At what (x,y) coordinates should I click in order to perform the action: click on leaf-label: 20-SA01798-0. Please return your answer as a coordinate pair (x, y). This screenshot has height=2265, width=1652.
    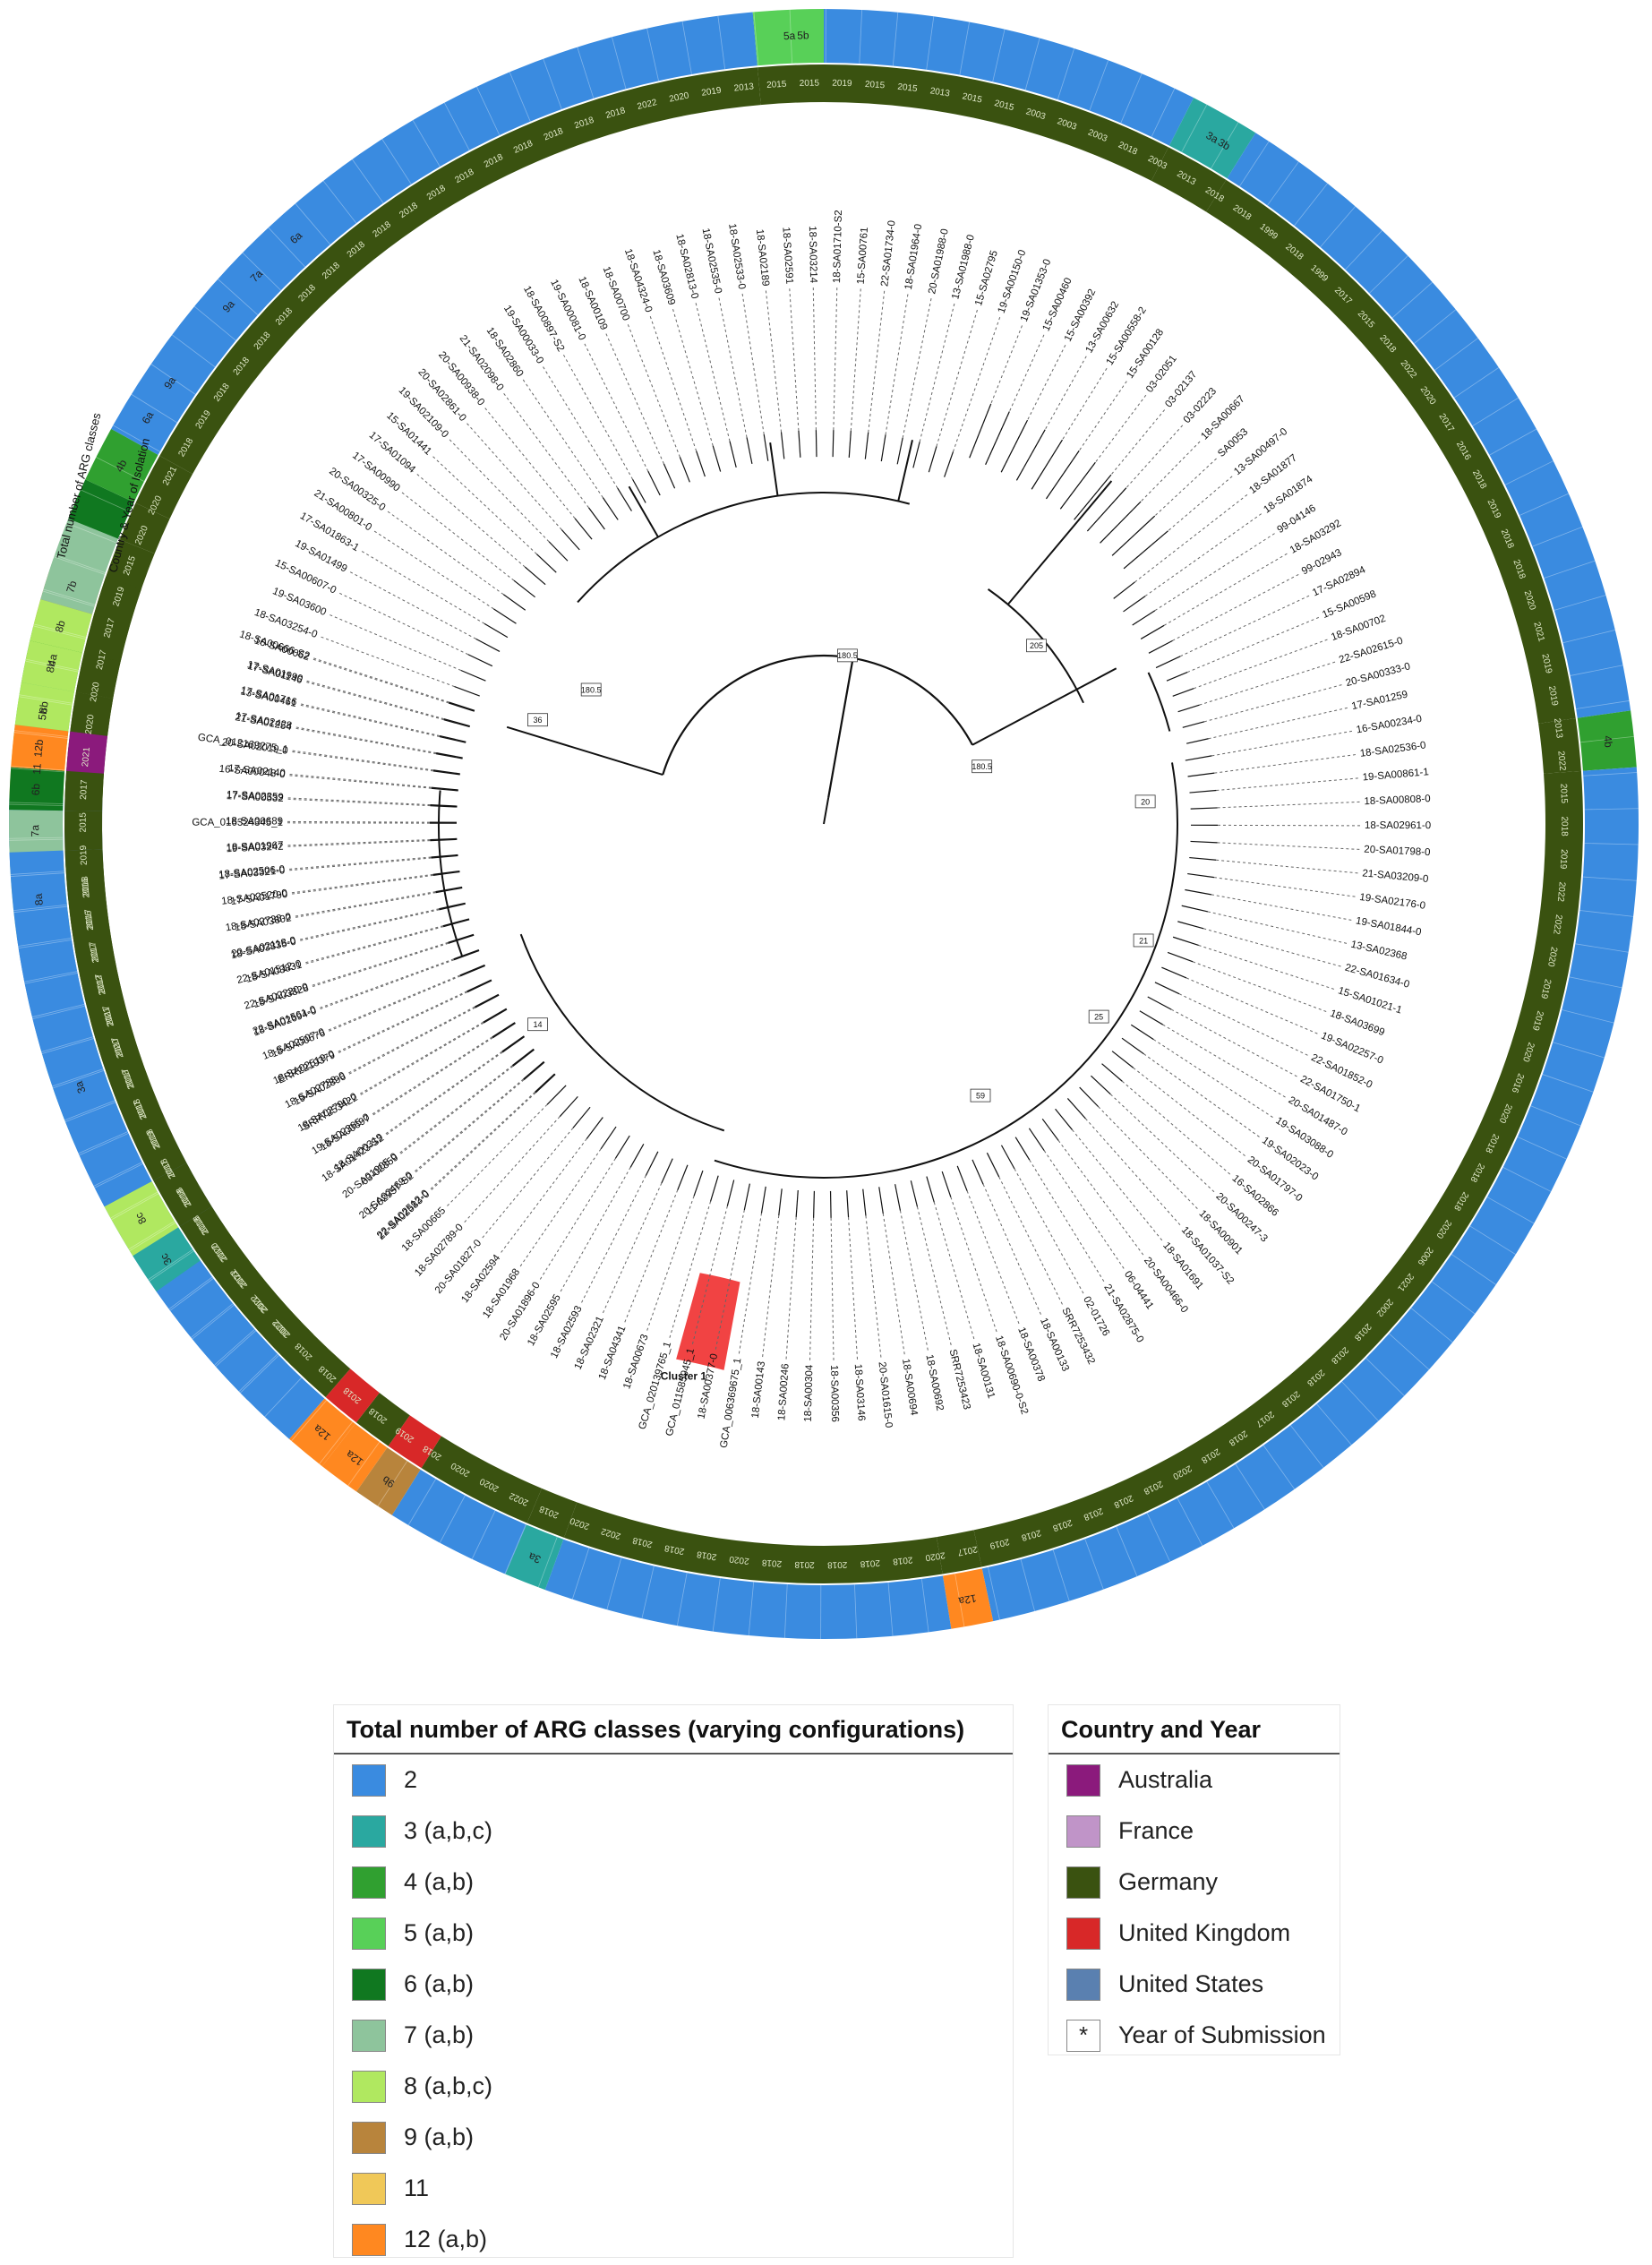
    Looking at the image, I should click on (1397, 852).